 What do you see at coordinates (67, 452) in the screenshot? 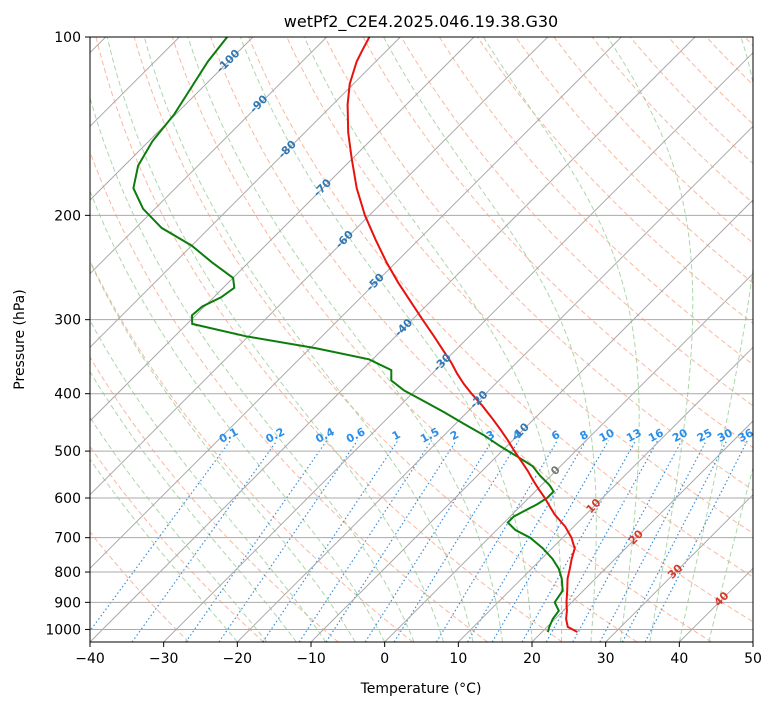
I see `y-tick-label: 500` at bounding box center [67, 452].